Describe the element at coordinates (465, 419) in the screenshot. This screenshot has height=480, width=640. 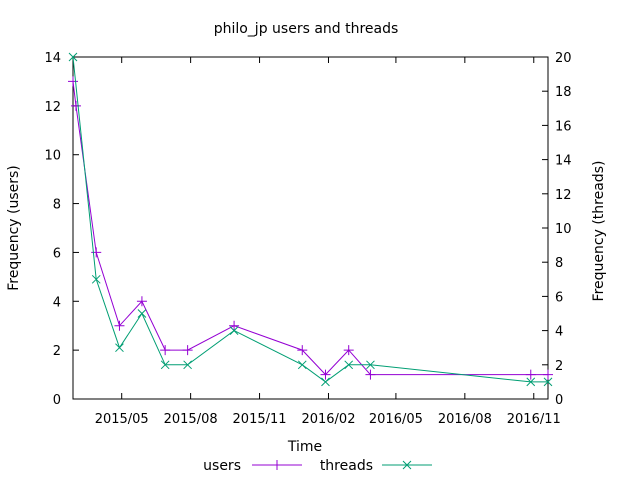
I see `x-tick-label: 2016/08` at that location.